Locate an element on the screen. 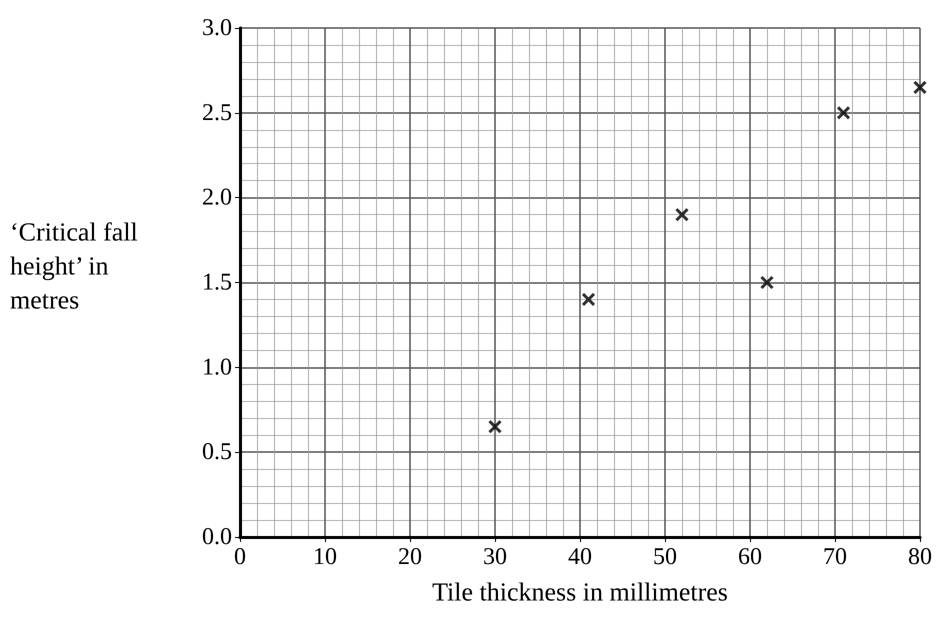  y-axis-title: ‘Critical fall height’ in metres is located at coordinates (77, 266).